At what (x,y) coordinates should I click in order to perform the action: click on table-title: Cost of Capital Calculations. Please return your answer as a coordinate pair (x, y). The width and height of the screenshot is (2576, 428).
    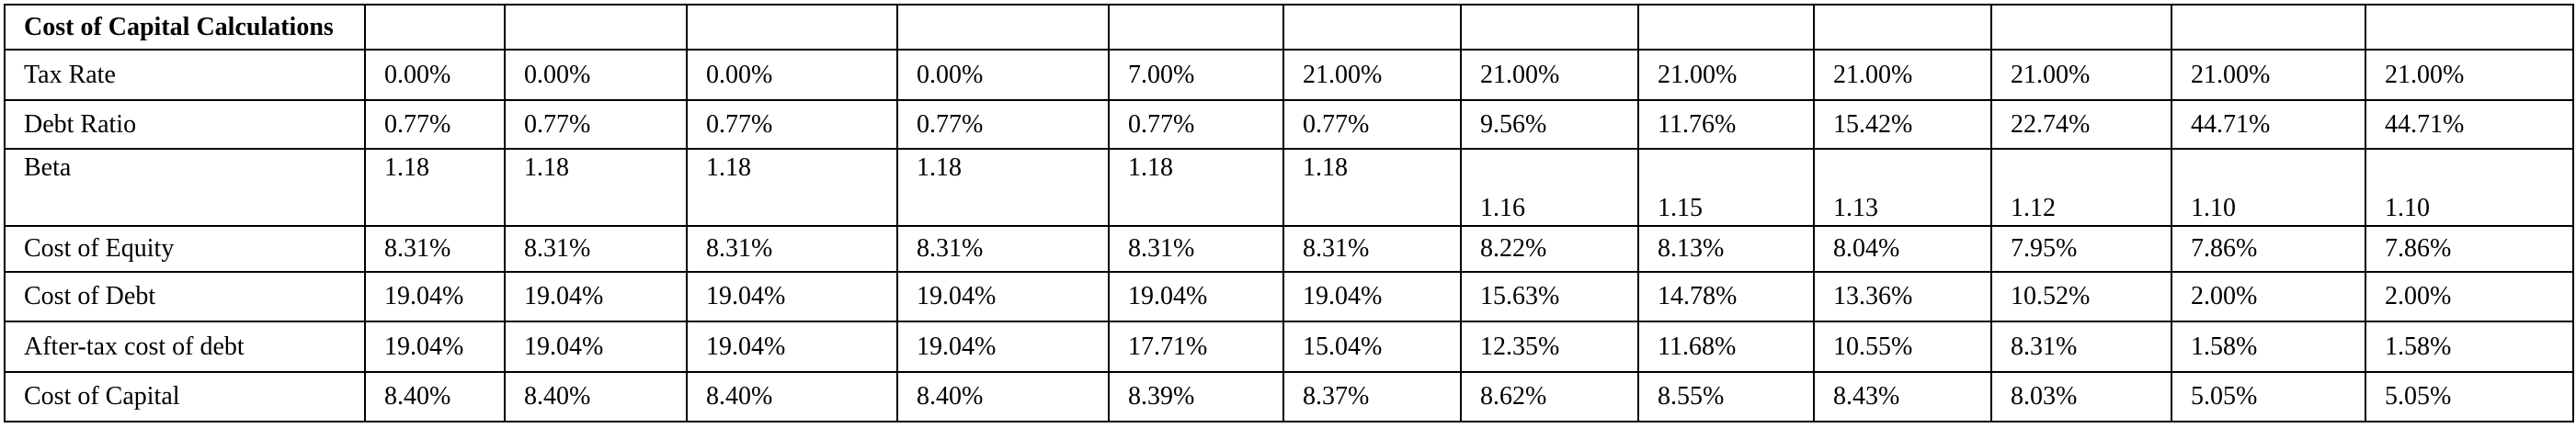
    Looking at the image, I should click on (185, 27).